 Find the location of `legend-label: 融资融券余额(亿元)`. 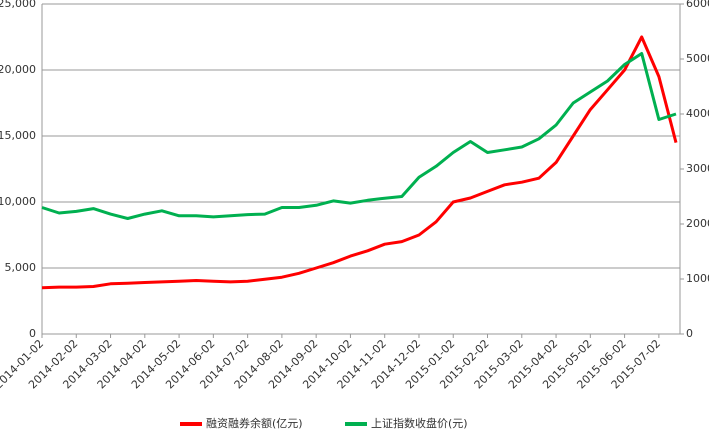

legend-label: 融资融券余额(亿元) is located at coordinates (254, 423).